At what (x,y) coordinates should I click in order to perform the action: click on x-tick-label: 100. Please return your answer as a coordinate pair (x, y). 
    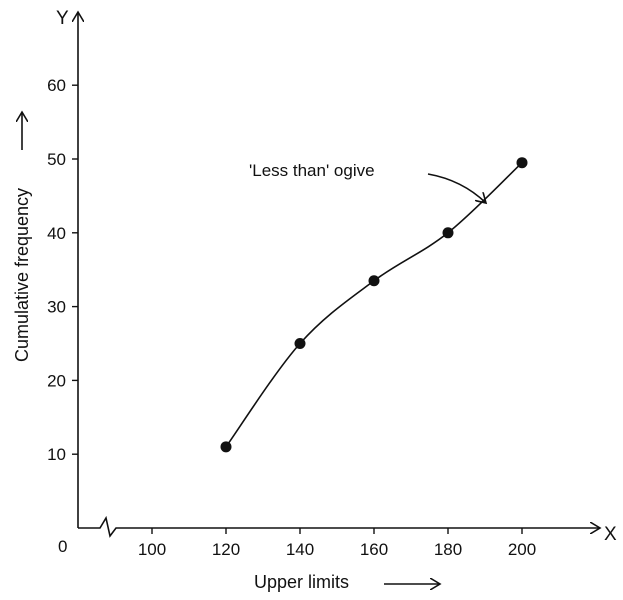
    Looking at the image, I should click on (152, 549).